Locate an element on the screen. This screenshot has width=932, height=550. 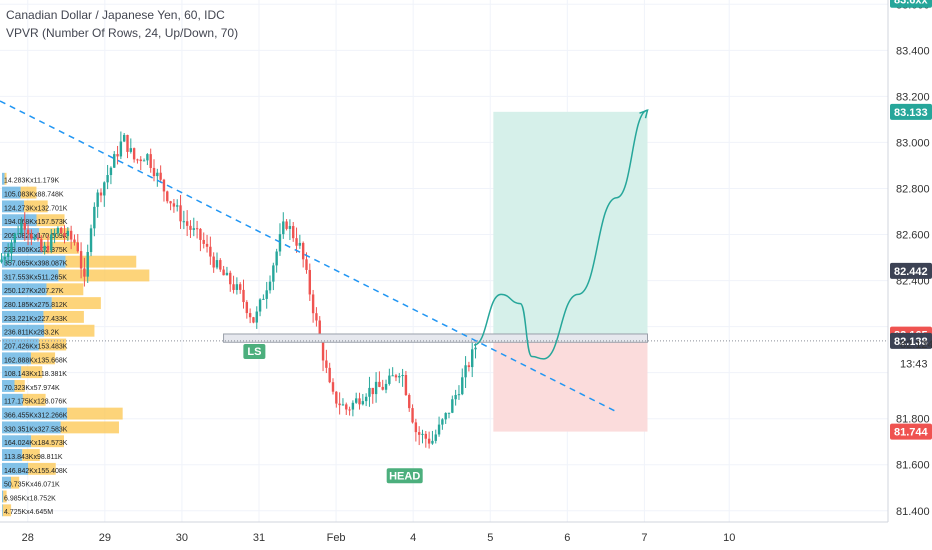
volume-label: 4.725Kx4.645M is located at coordinates (28, 512).